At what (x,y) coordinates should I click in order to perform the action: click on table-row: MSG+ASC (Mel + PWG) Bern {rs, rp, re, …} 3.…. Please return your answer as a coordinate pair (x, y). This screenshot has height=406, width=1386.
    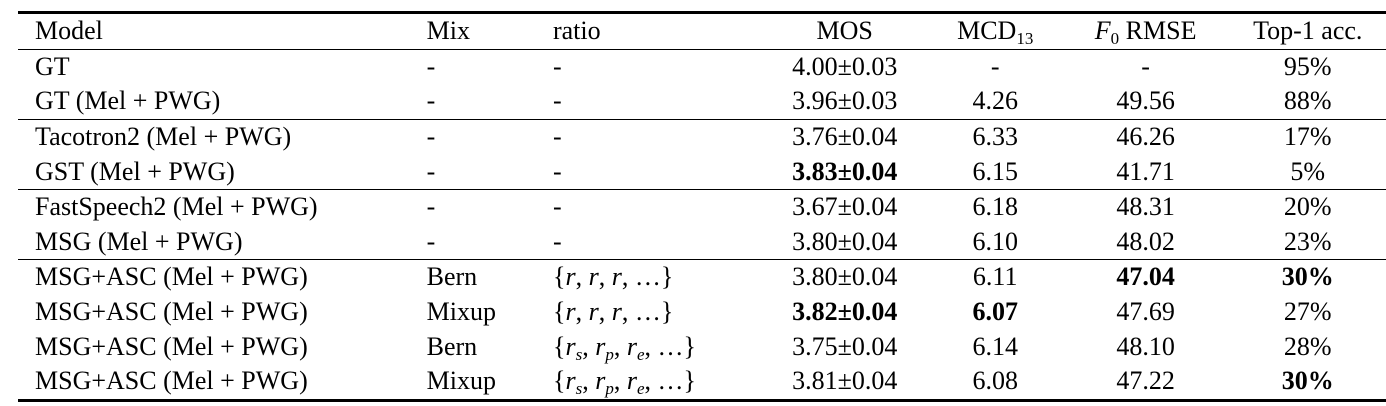
    Looking at the image, I should click on (702, 346).